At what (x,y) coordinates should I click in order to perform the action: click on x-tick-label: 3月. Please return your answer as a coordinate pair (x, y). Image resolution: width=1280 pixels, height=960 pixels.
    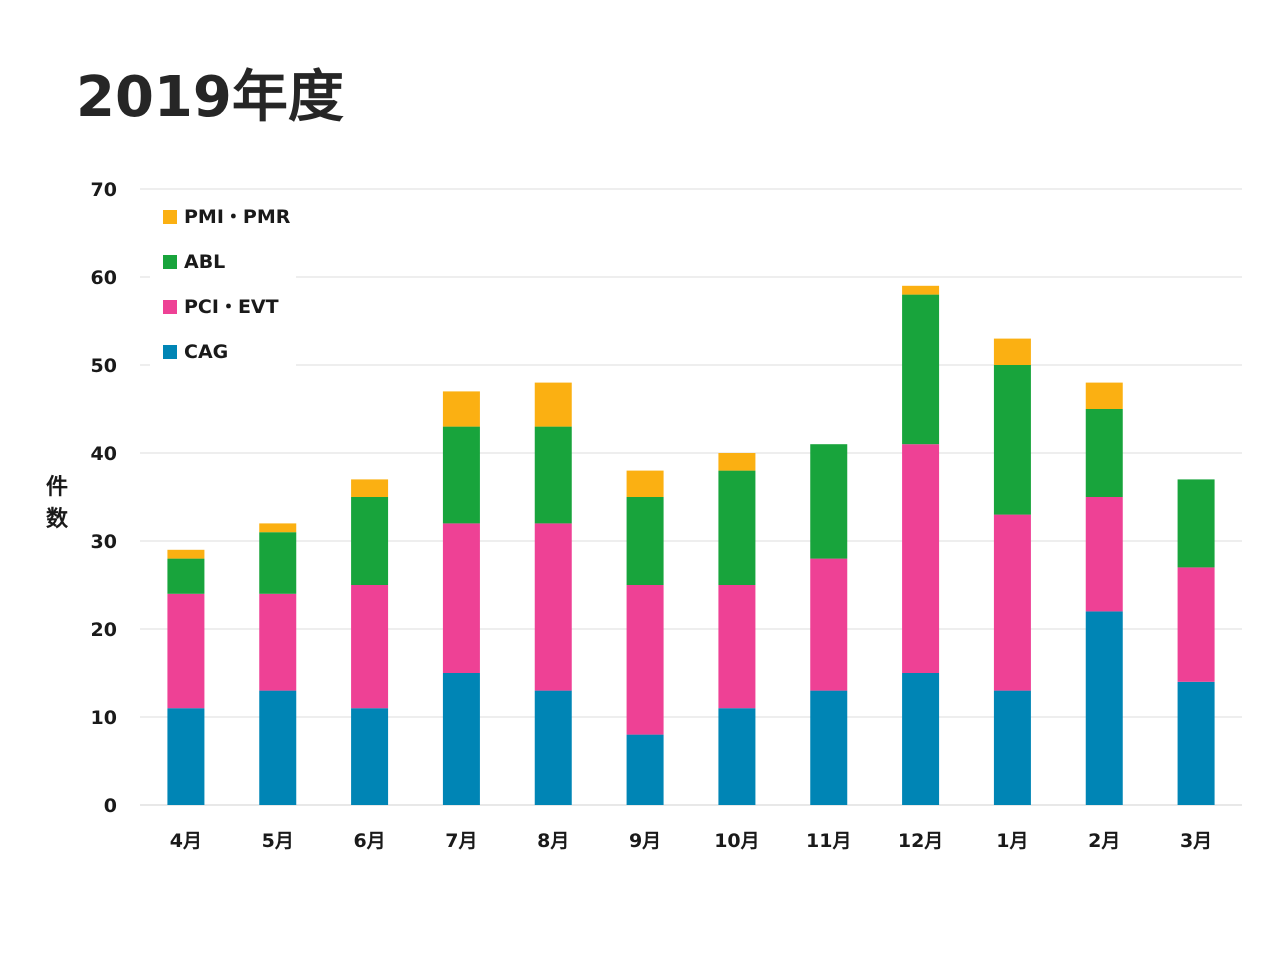
    Looking at the image, I should click on (1196, 841).